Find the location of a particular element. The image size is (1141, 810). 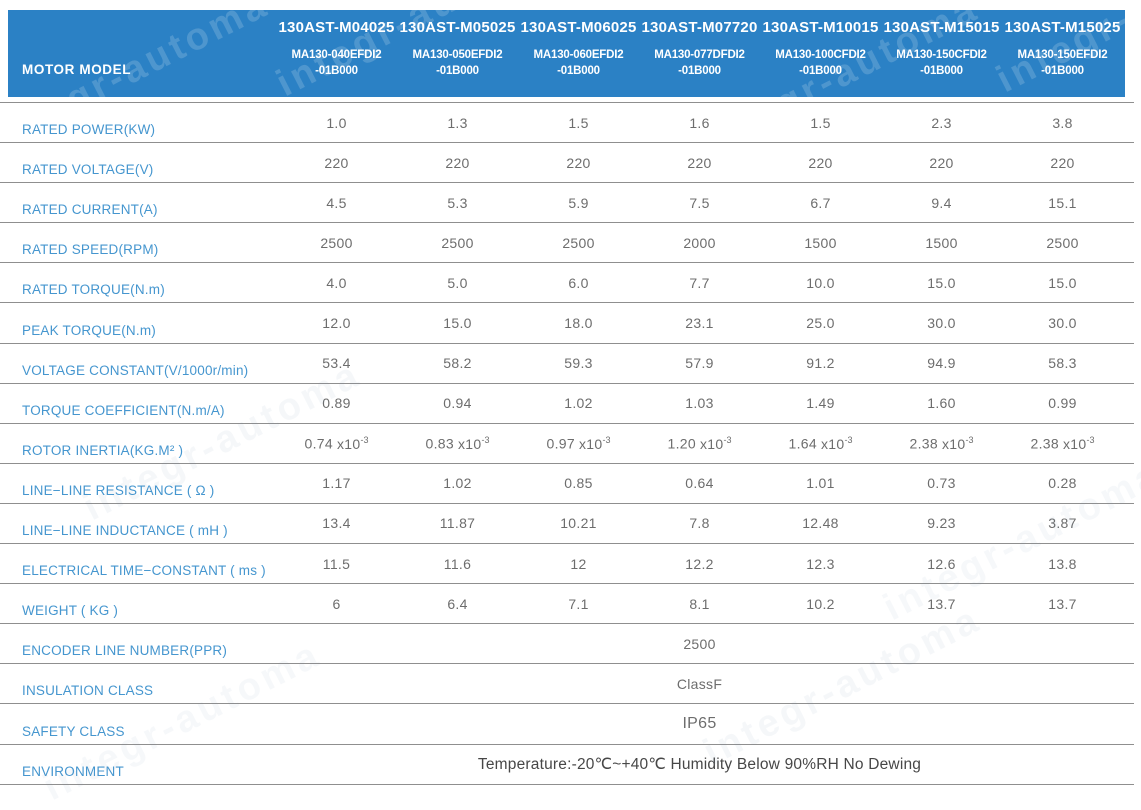

spec-value: 4.5 is located at coordinates (336, 202).